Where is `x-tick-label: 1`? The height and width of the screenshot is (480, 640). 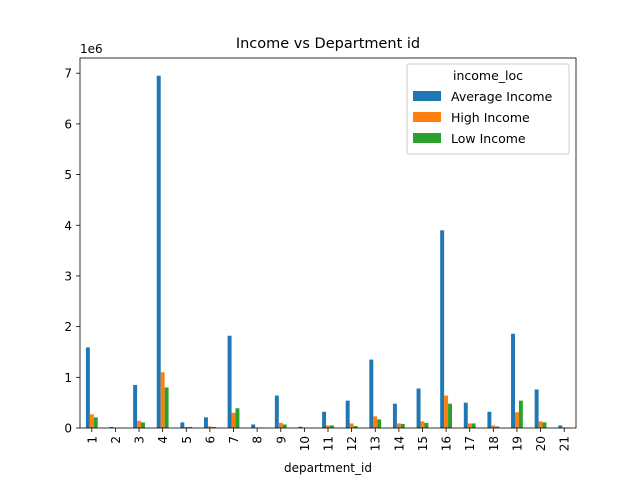
x-tick-label: 1 is located at coordinates (92, 440).